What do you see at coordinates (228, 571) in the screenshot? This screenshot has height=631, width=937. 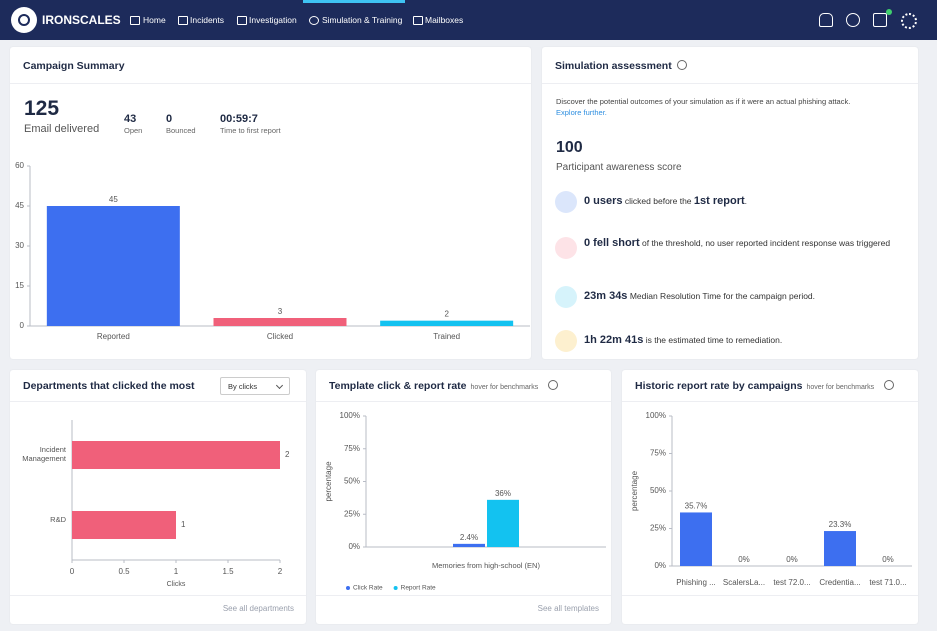 I see `x-tick-label: 1.5` at bounding box center [228, 571].